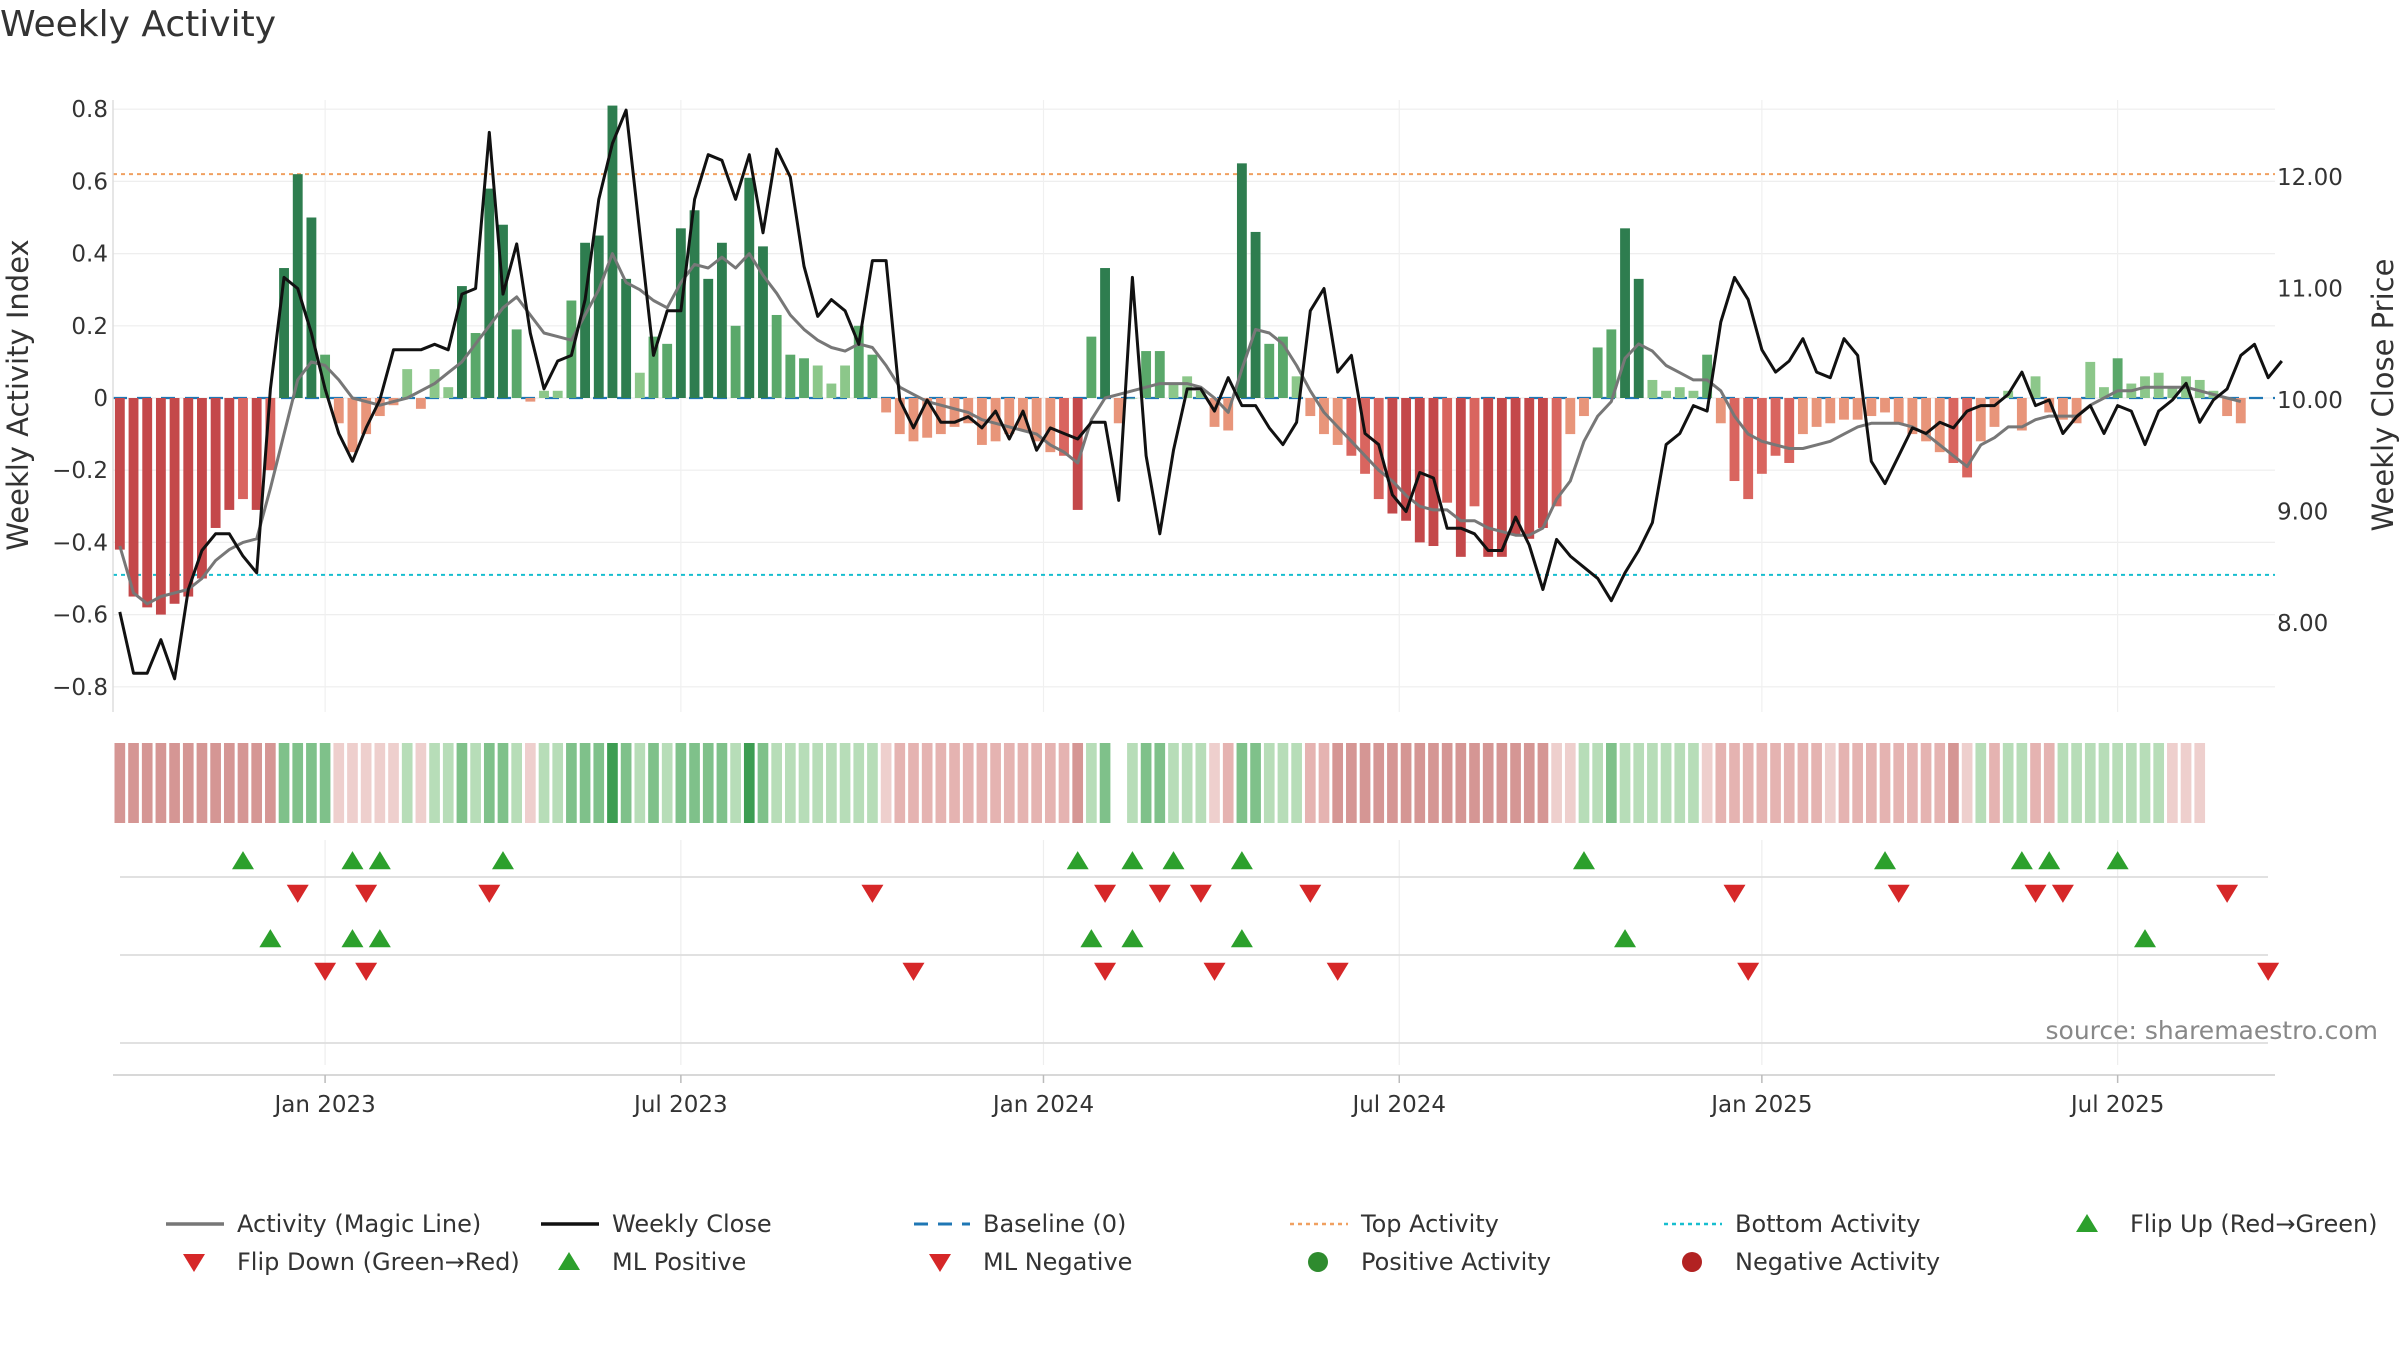 The image size is (2400, 1350). Describe the element at coordinates (1054, 1224) in the screenshot. I see `legend-label: Baseline (0)` at that location.